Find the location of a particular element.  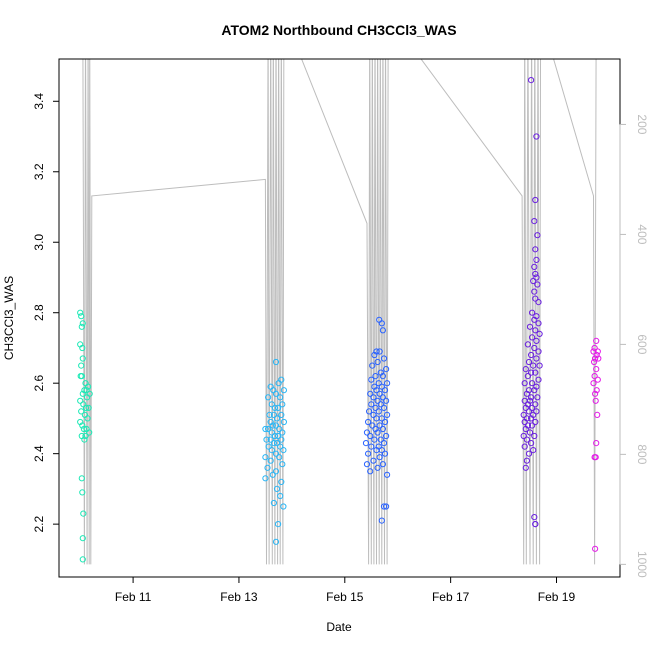

right-tick-label: 800 is located at coordinates (642, 454).